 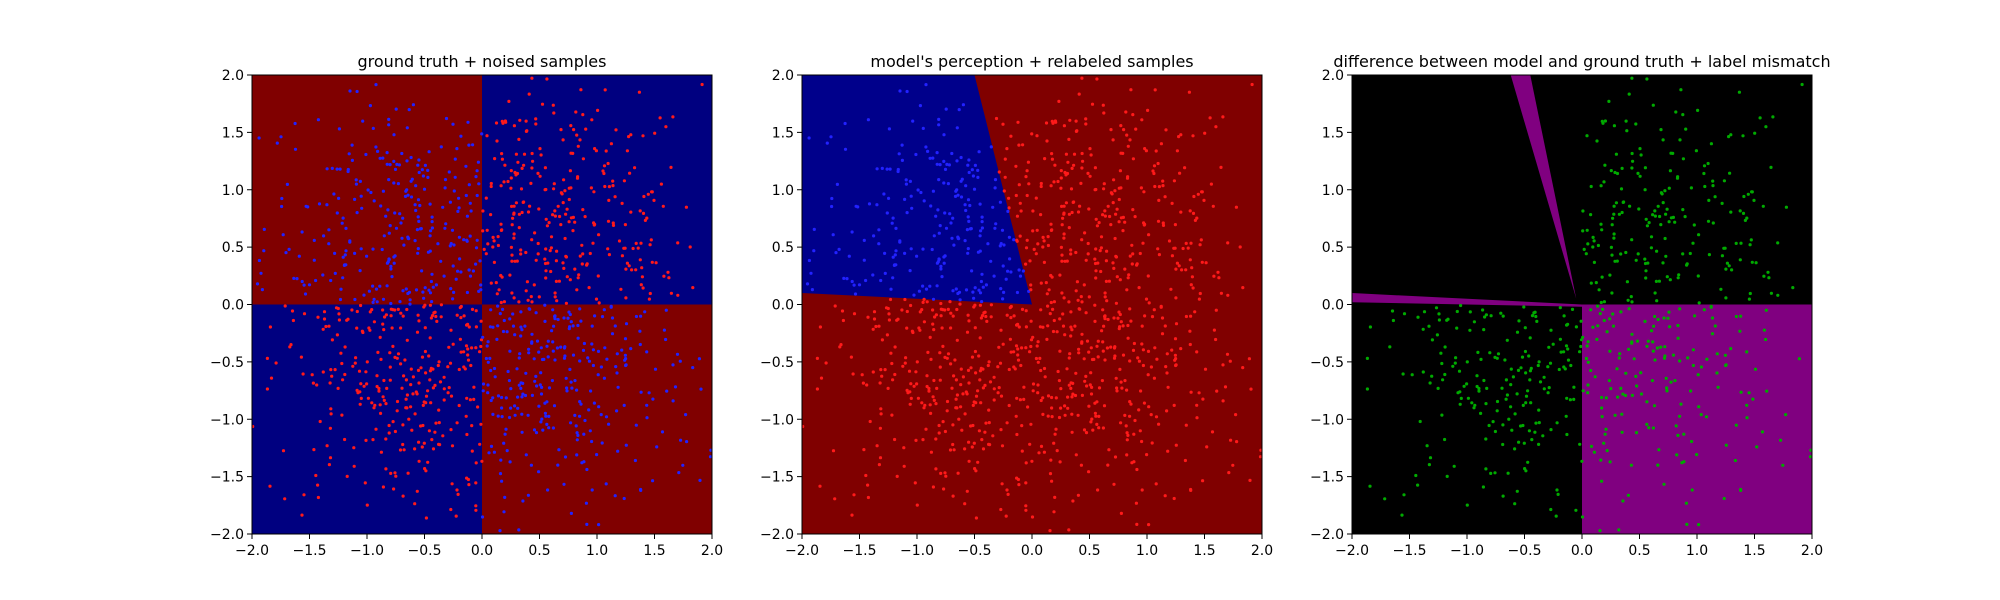 I want to click on x-tick-label: −0.5, so click(x=1525, y=551).